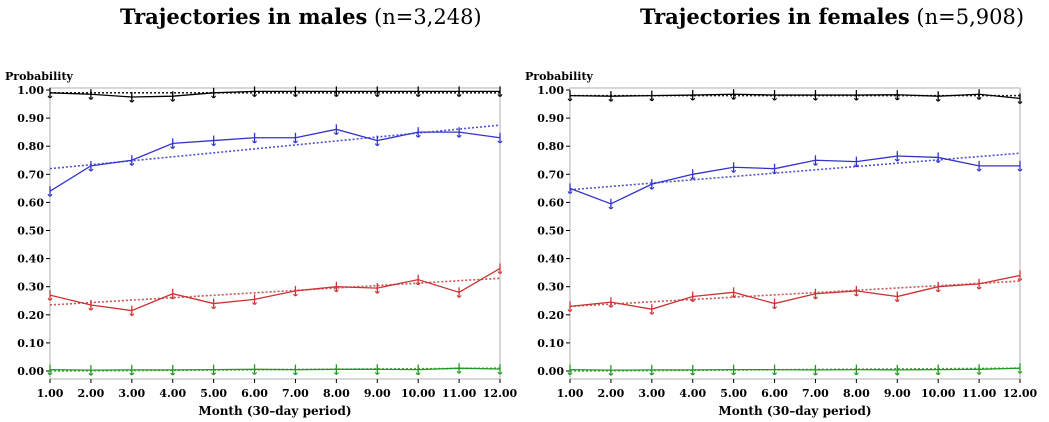 The width and height of the screenshot is (1049, 422). Describe the element at coordinates (550, 343) in the screenshot. I see `y-tick-label: 0.10` at that location.